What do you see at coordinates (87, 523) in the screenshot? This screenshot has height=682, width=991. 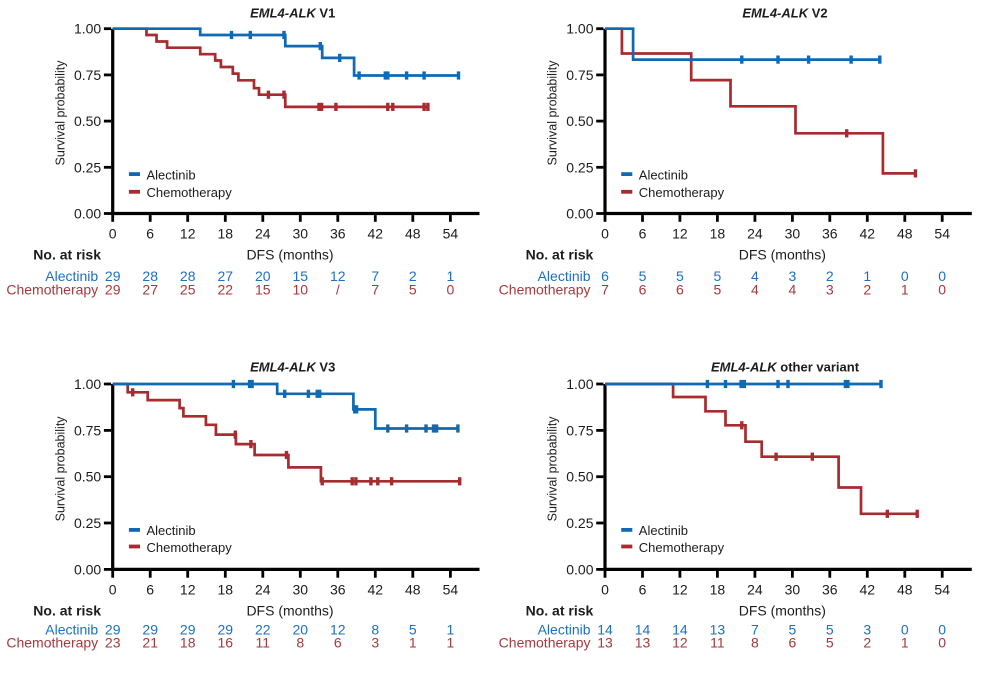 I see `svg-text: 0.25` at bounding box center [87, 523].